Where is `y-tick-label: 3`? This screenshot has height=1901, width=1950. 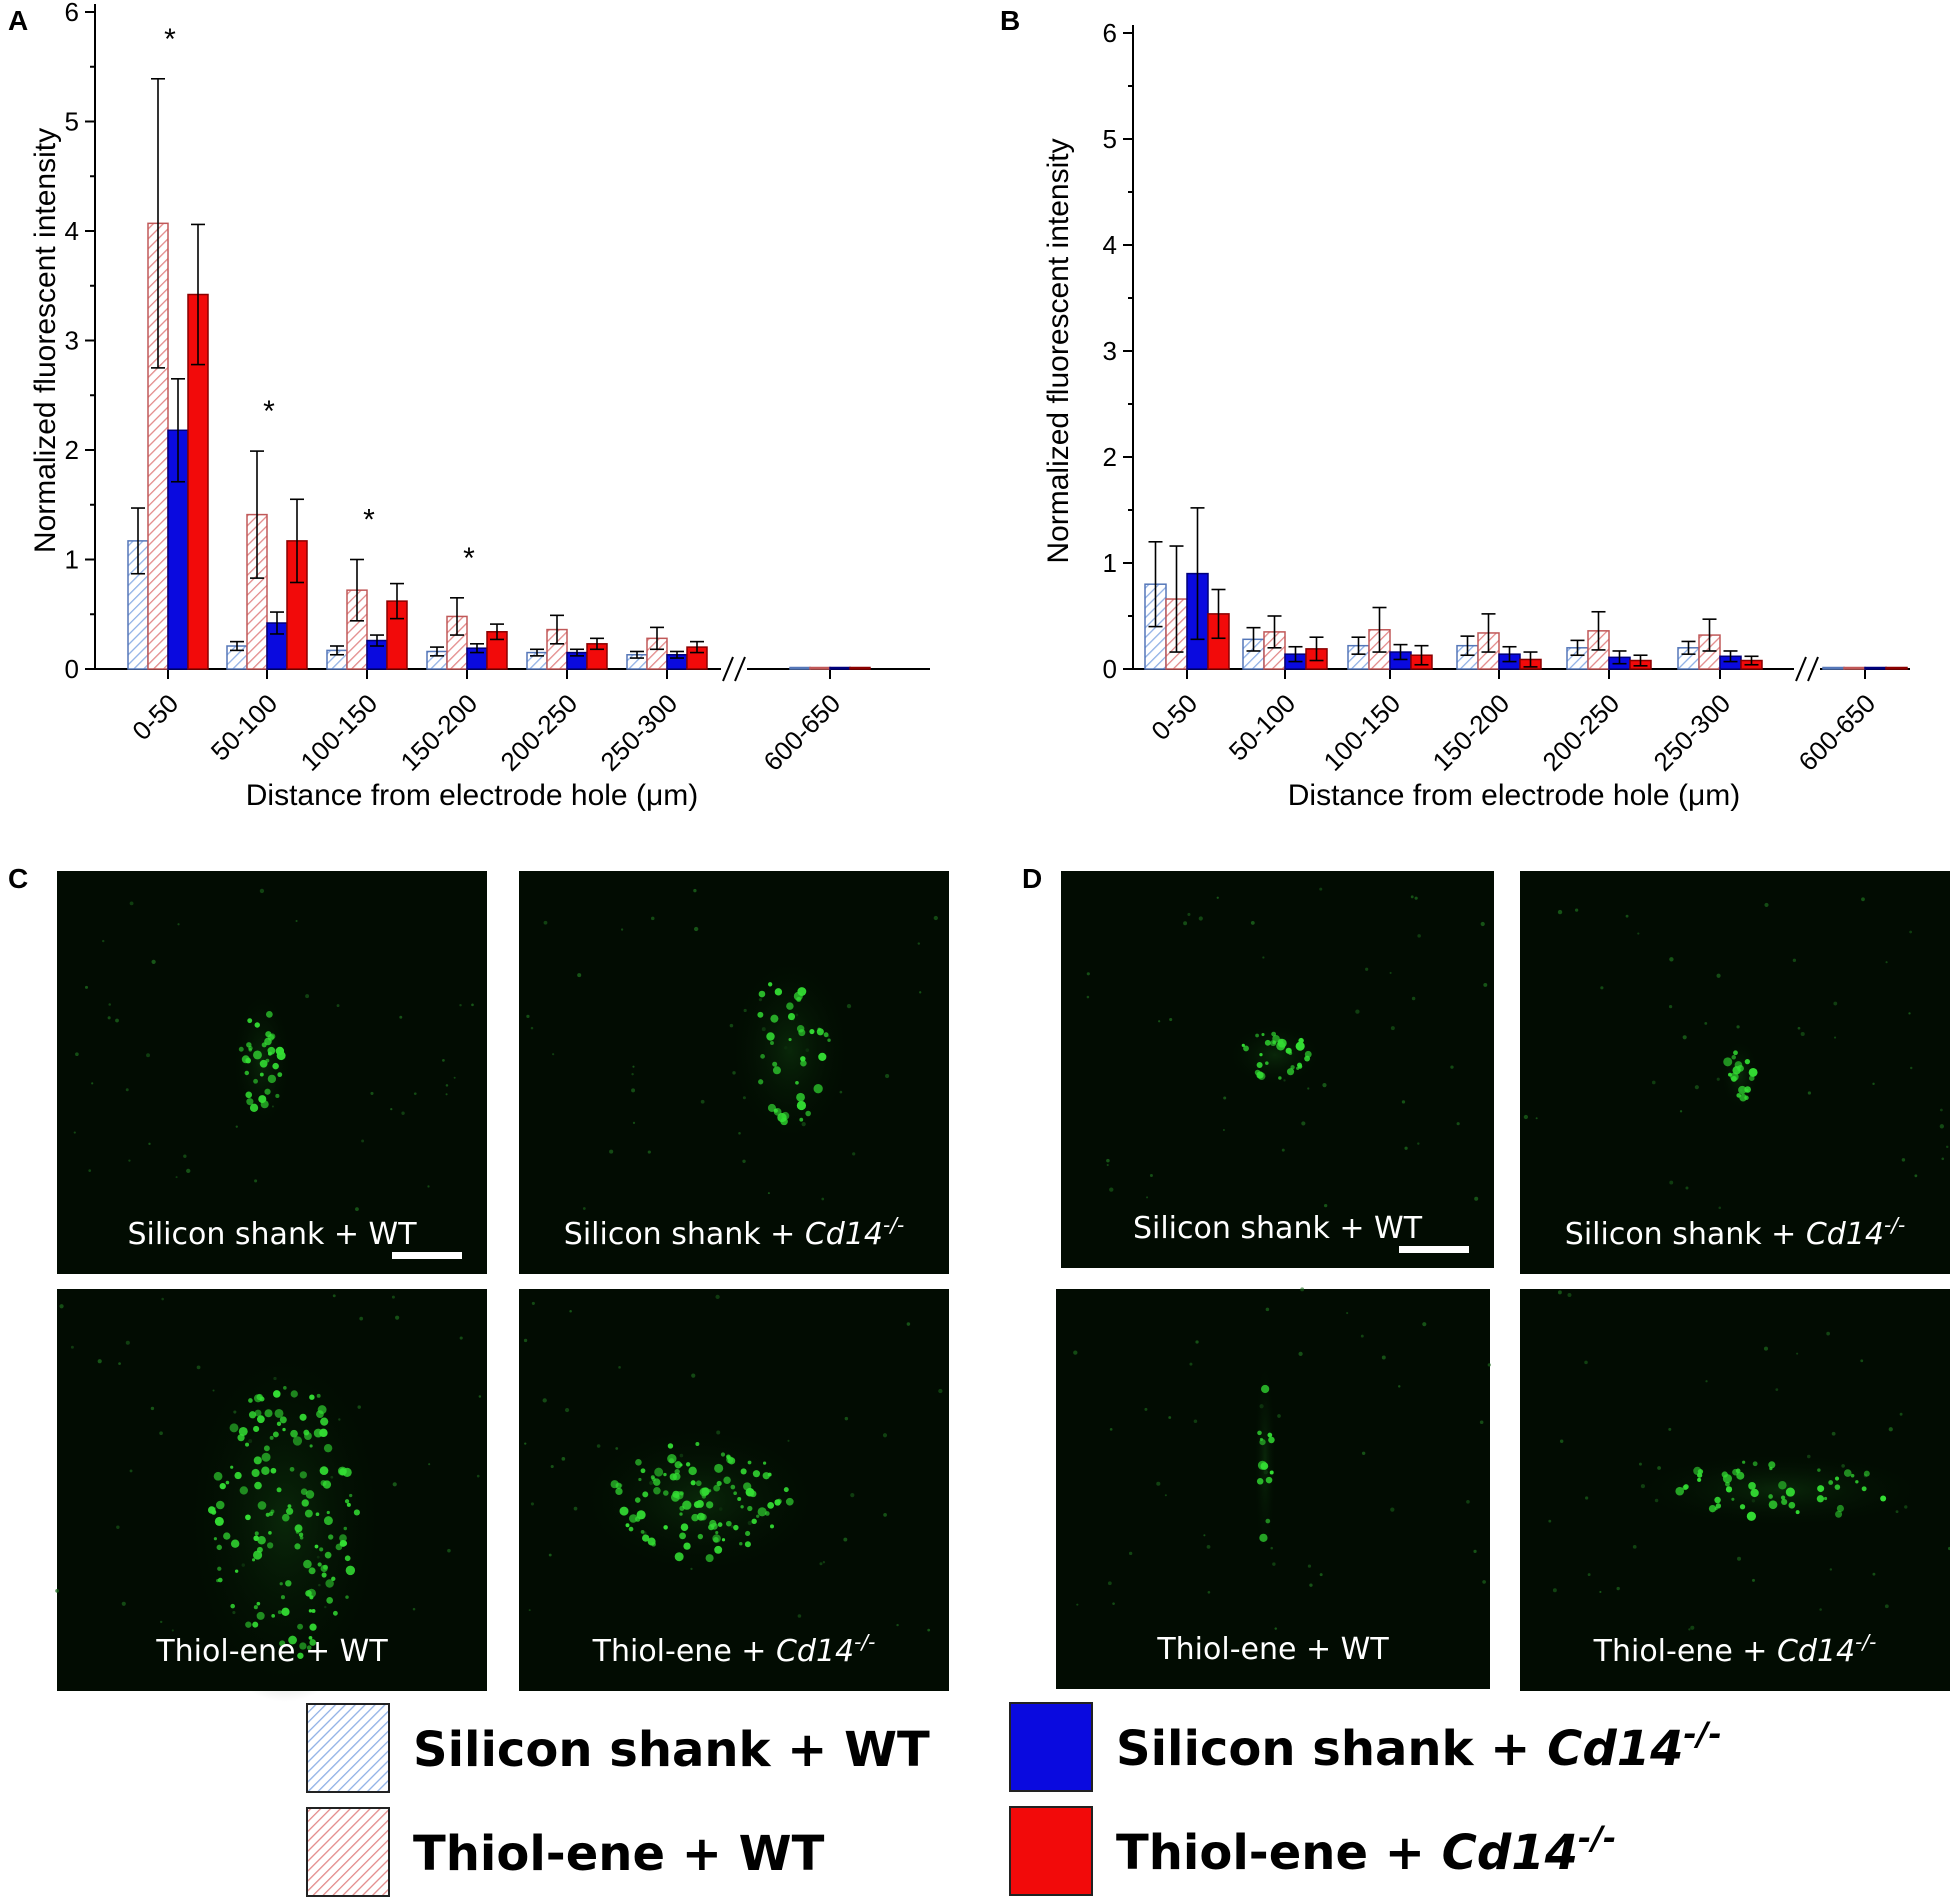 y-tick-label: 3 is located at coordinates (72, 341).